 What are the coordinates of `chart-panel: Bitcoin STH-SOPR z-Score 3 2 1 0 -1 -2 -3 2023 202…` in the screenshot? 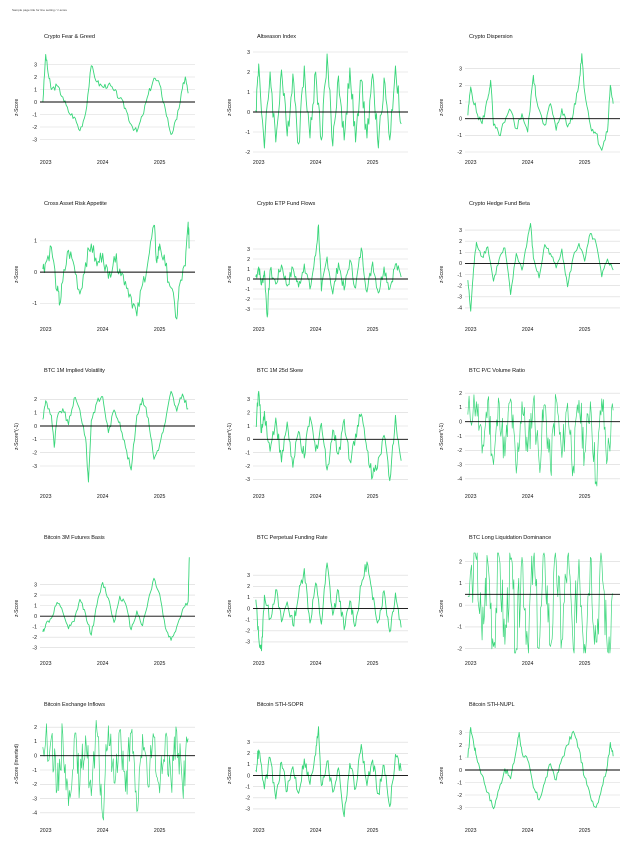 It's located at (334, 785).